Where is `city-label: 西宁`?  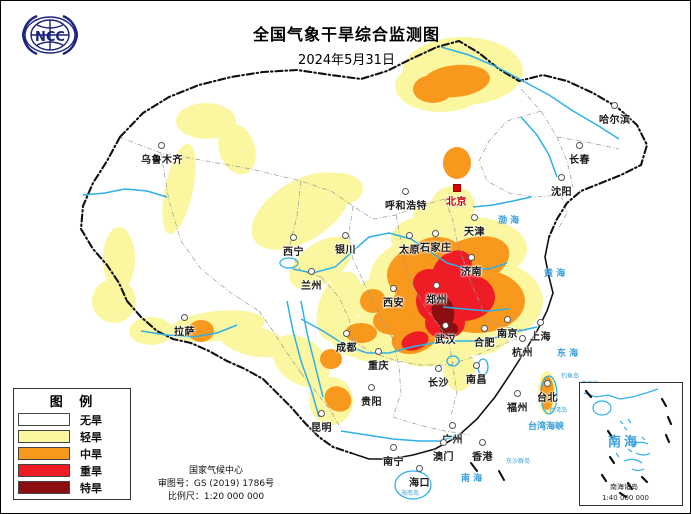 city-label: 西宁 is located at coordinates (293, 252).